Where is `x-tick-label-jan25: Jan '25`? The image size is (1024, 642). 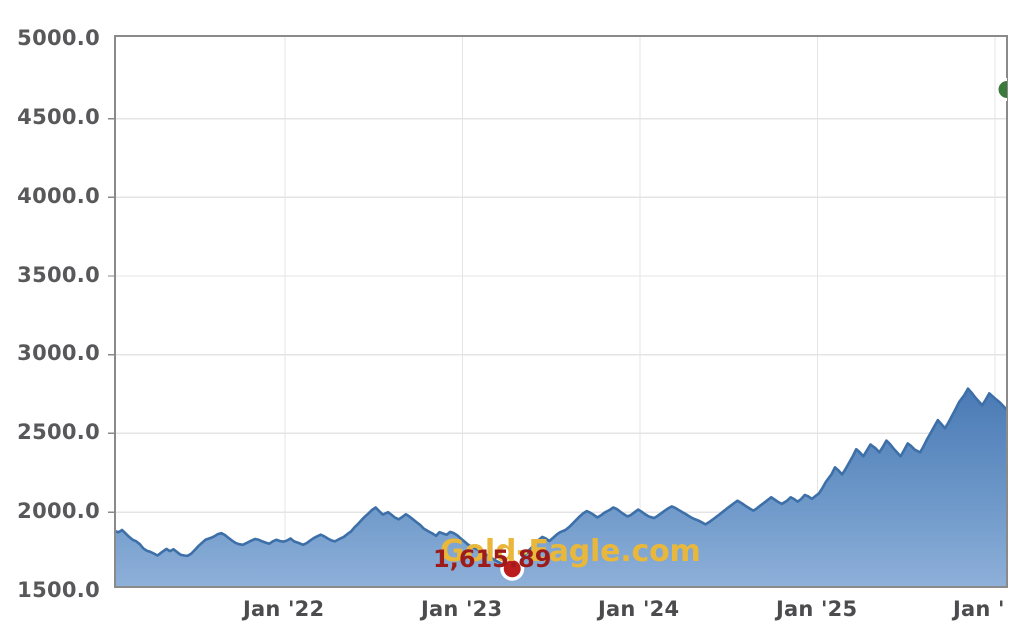
x-tick-label-jan25: Jan '25 is located at coordinates (817, 609).